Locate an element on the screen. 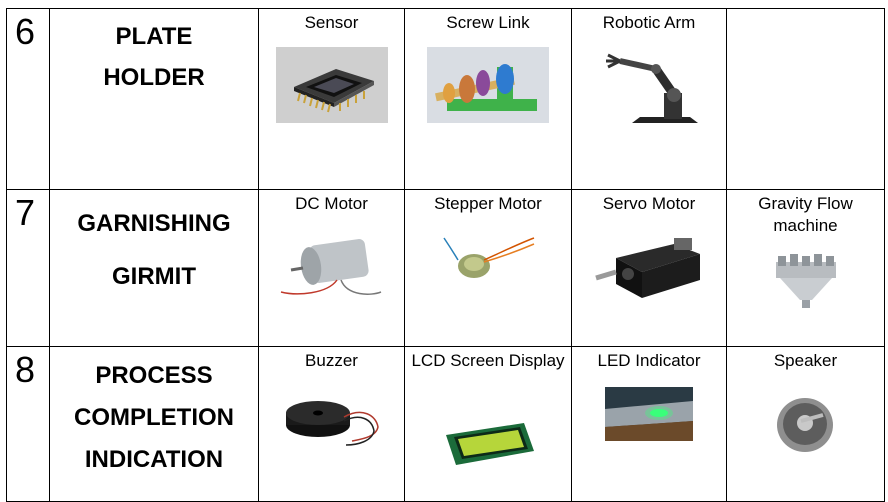 The height and width of the screenshot is (502, 888). component-label: Screw Link is located at coordinates (488, 22).